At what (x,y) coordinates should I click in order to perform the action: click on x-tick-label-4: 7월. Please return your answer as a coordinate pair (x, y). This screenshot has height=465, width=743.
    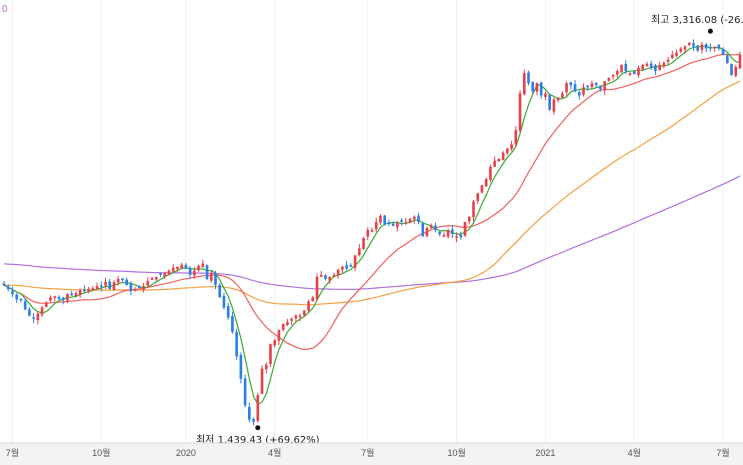
    Looking at the image, I should click on (367, 452).